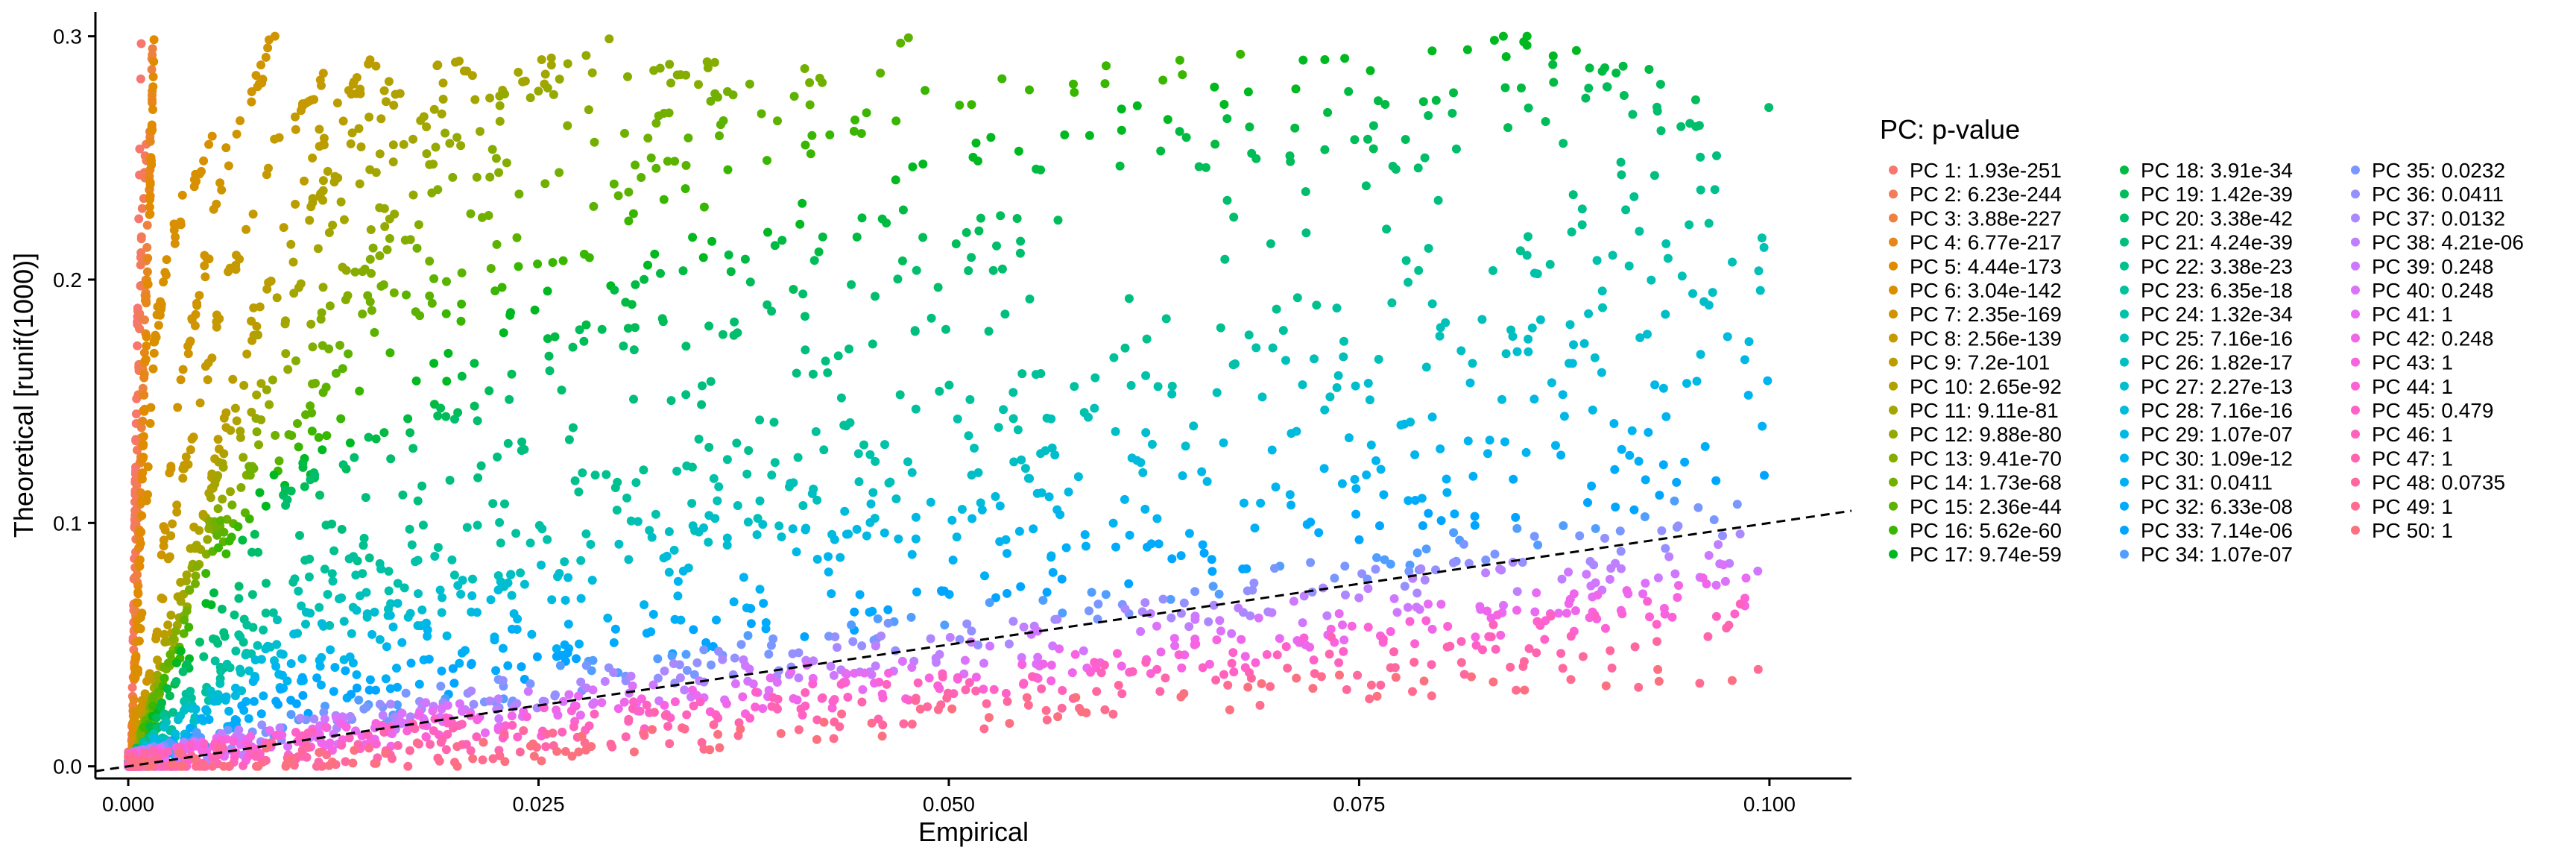  I want to click on legend-item: PC 8: 2.56e-139, so click(1976, 338).